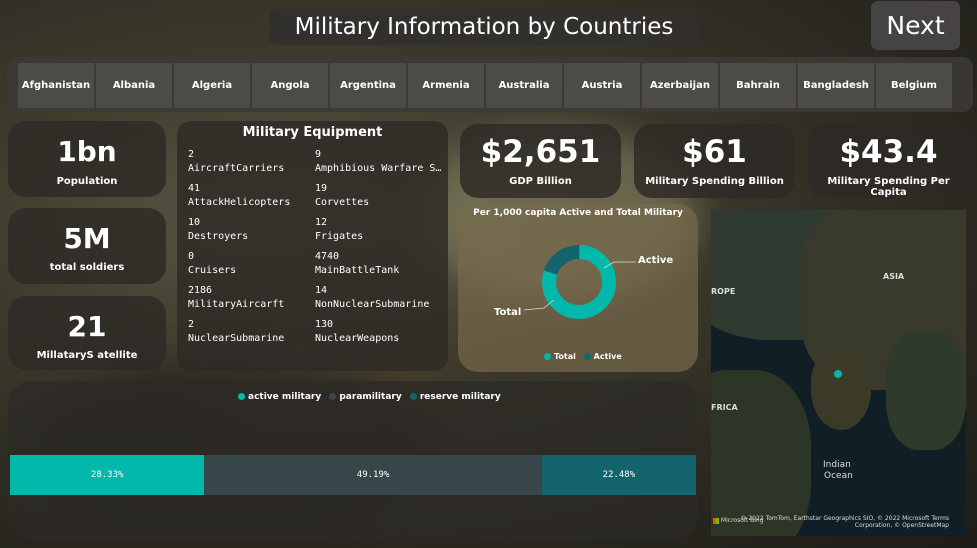 The image size is (977, 548). Describe the element at coordinates (87, 181) in the screenshot. I see `population-label: Population` at that location.